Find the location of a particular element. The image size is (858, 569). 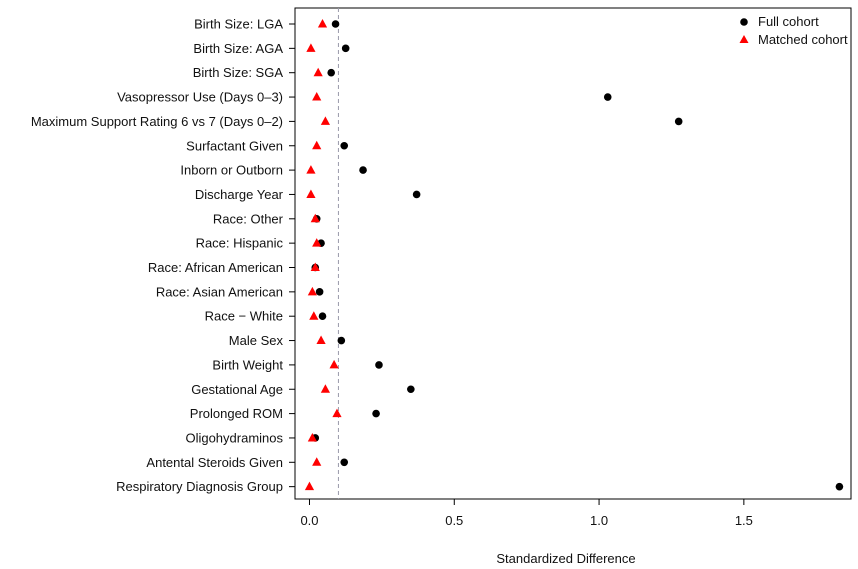

y-tick-label: Race − White is located at coordinates (244, 316).